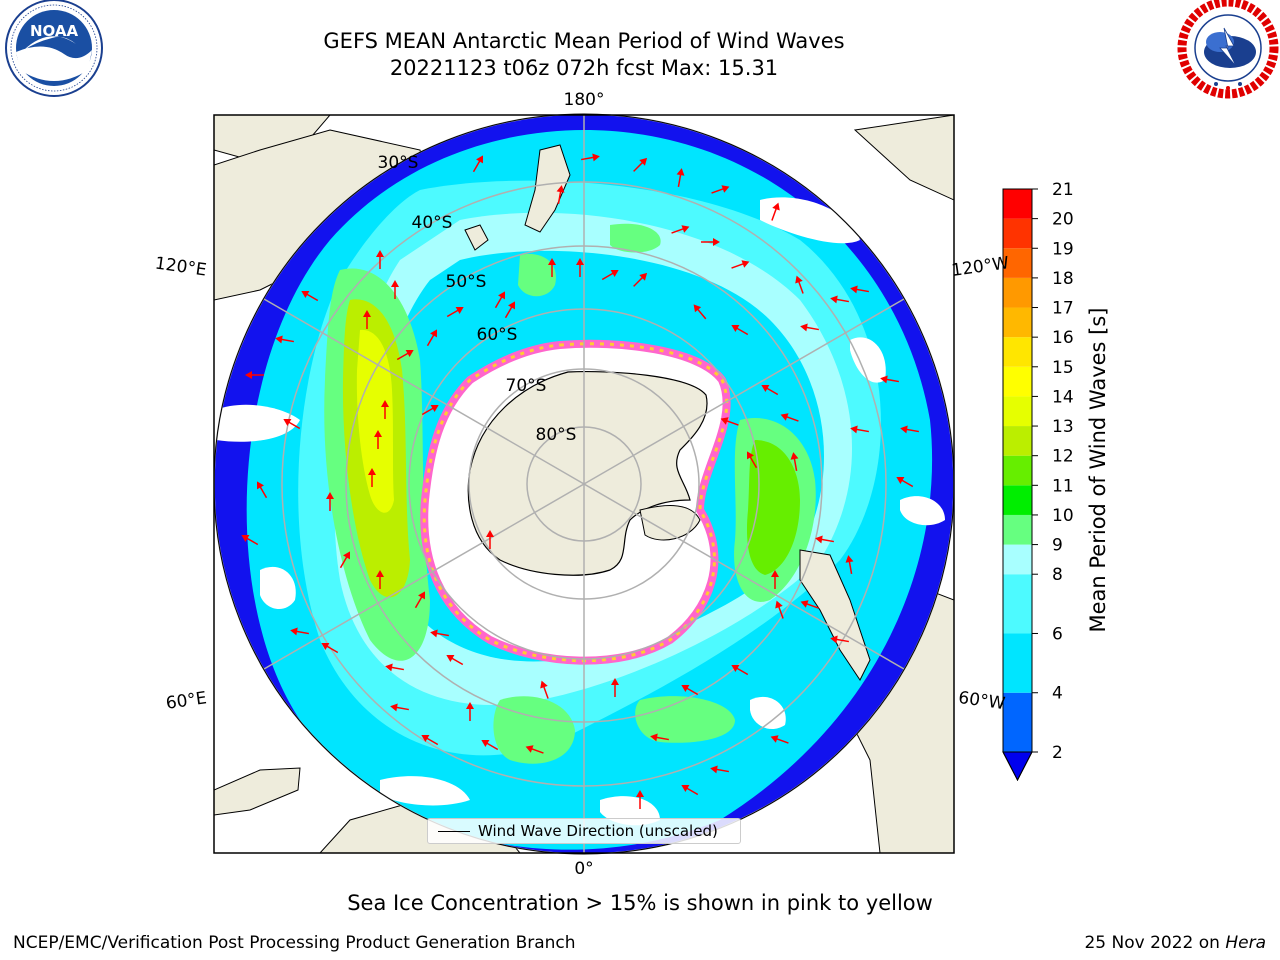 The image size is (1280, 960). What do you see at coordinates (54, 48) in the screenshot?
I see `noaa-logo-icon: NOAA` at bounding box center [54, 48].